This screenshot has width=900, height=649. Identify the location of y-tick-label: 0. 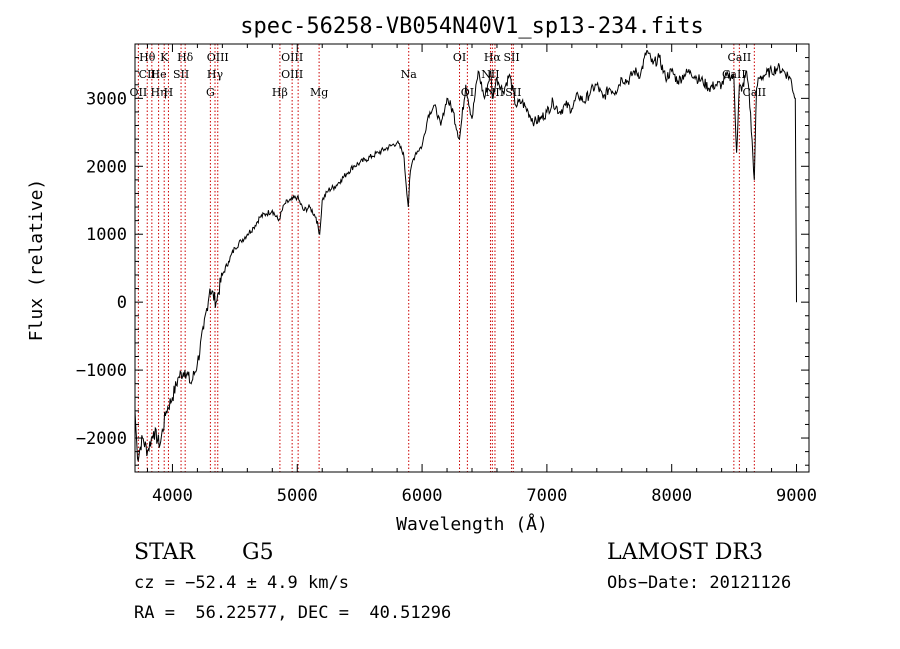
(122, 303).